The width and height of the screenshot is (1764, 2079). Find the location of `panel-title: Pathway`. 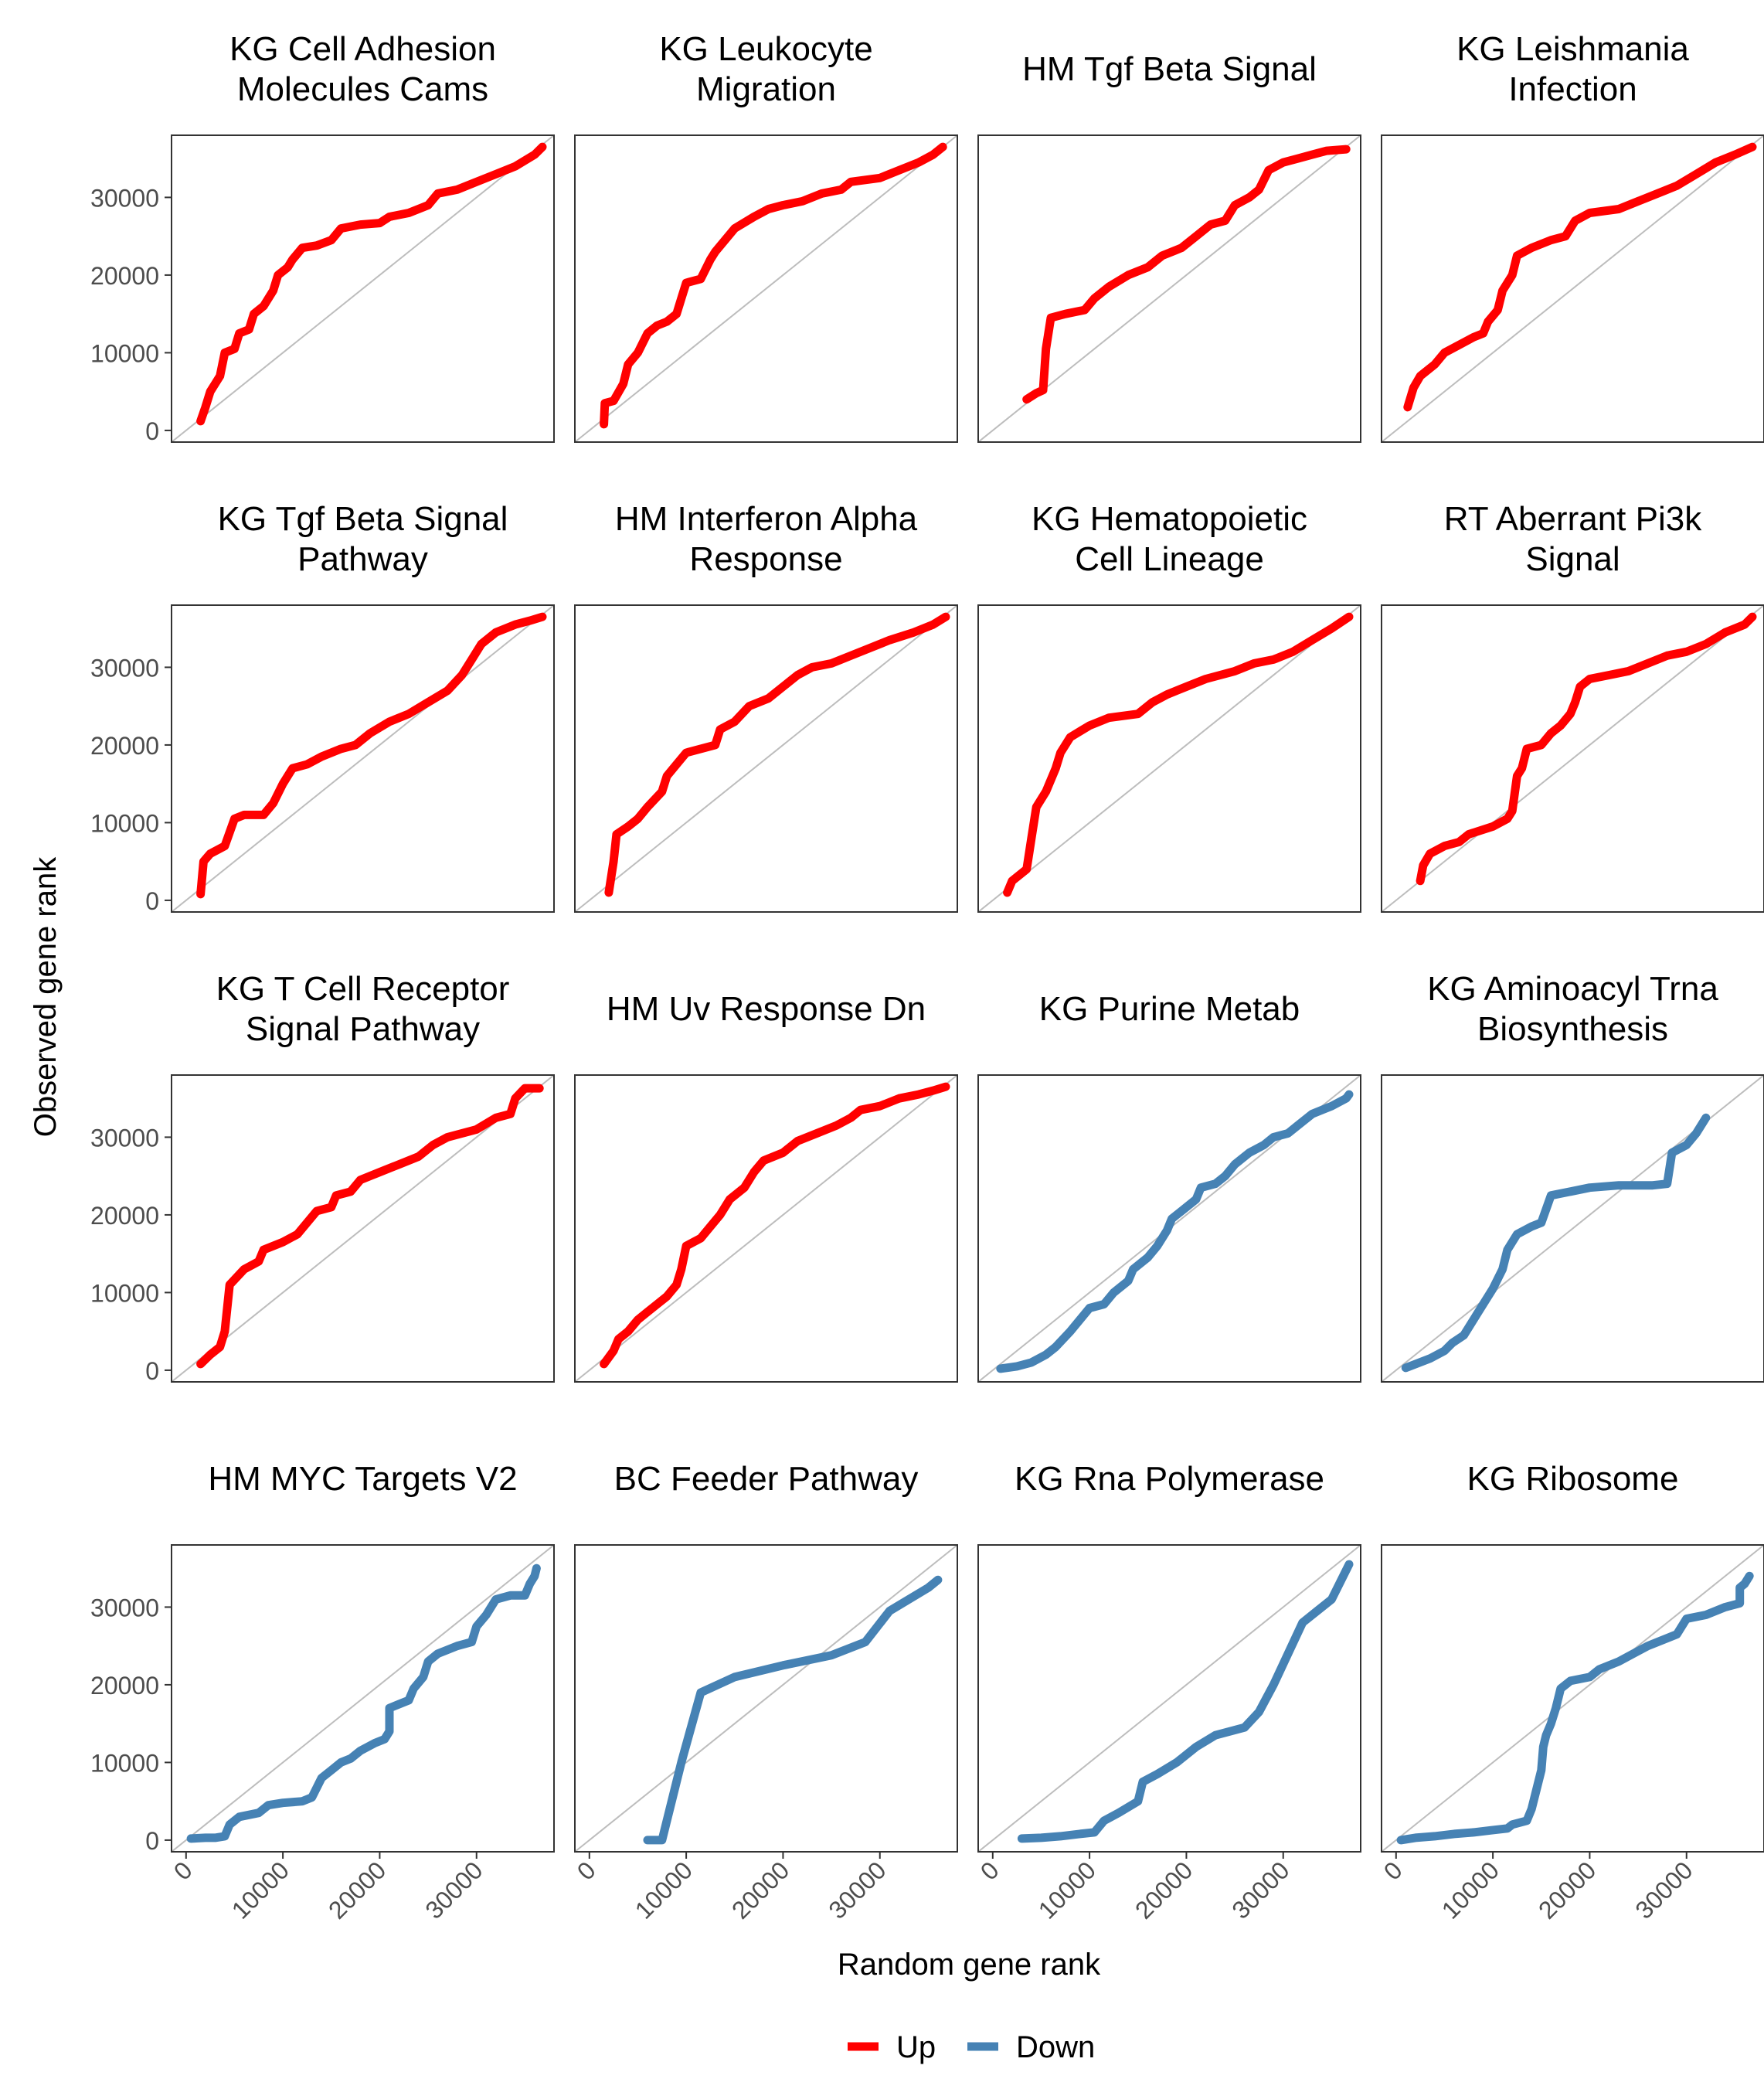

panel-title: Pathway is located at coordinates (362, 559).